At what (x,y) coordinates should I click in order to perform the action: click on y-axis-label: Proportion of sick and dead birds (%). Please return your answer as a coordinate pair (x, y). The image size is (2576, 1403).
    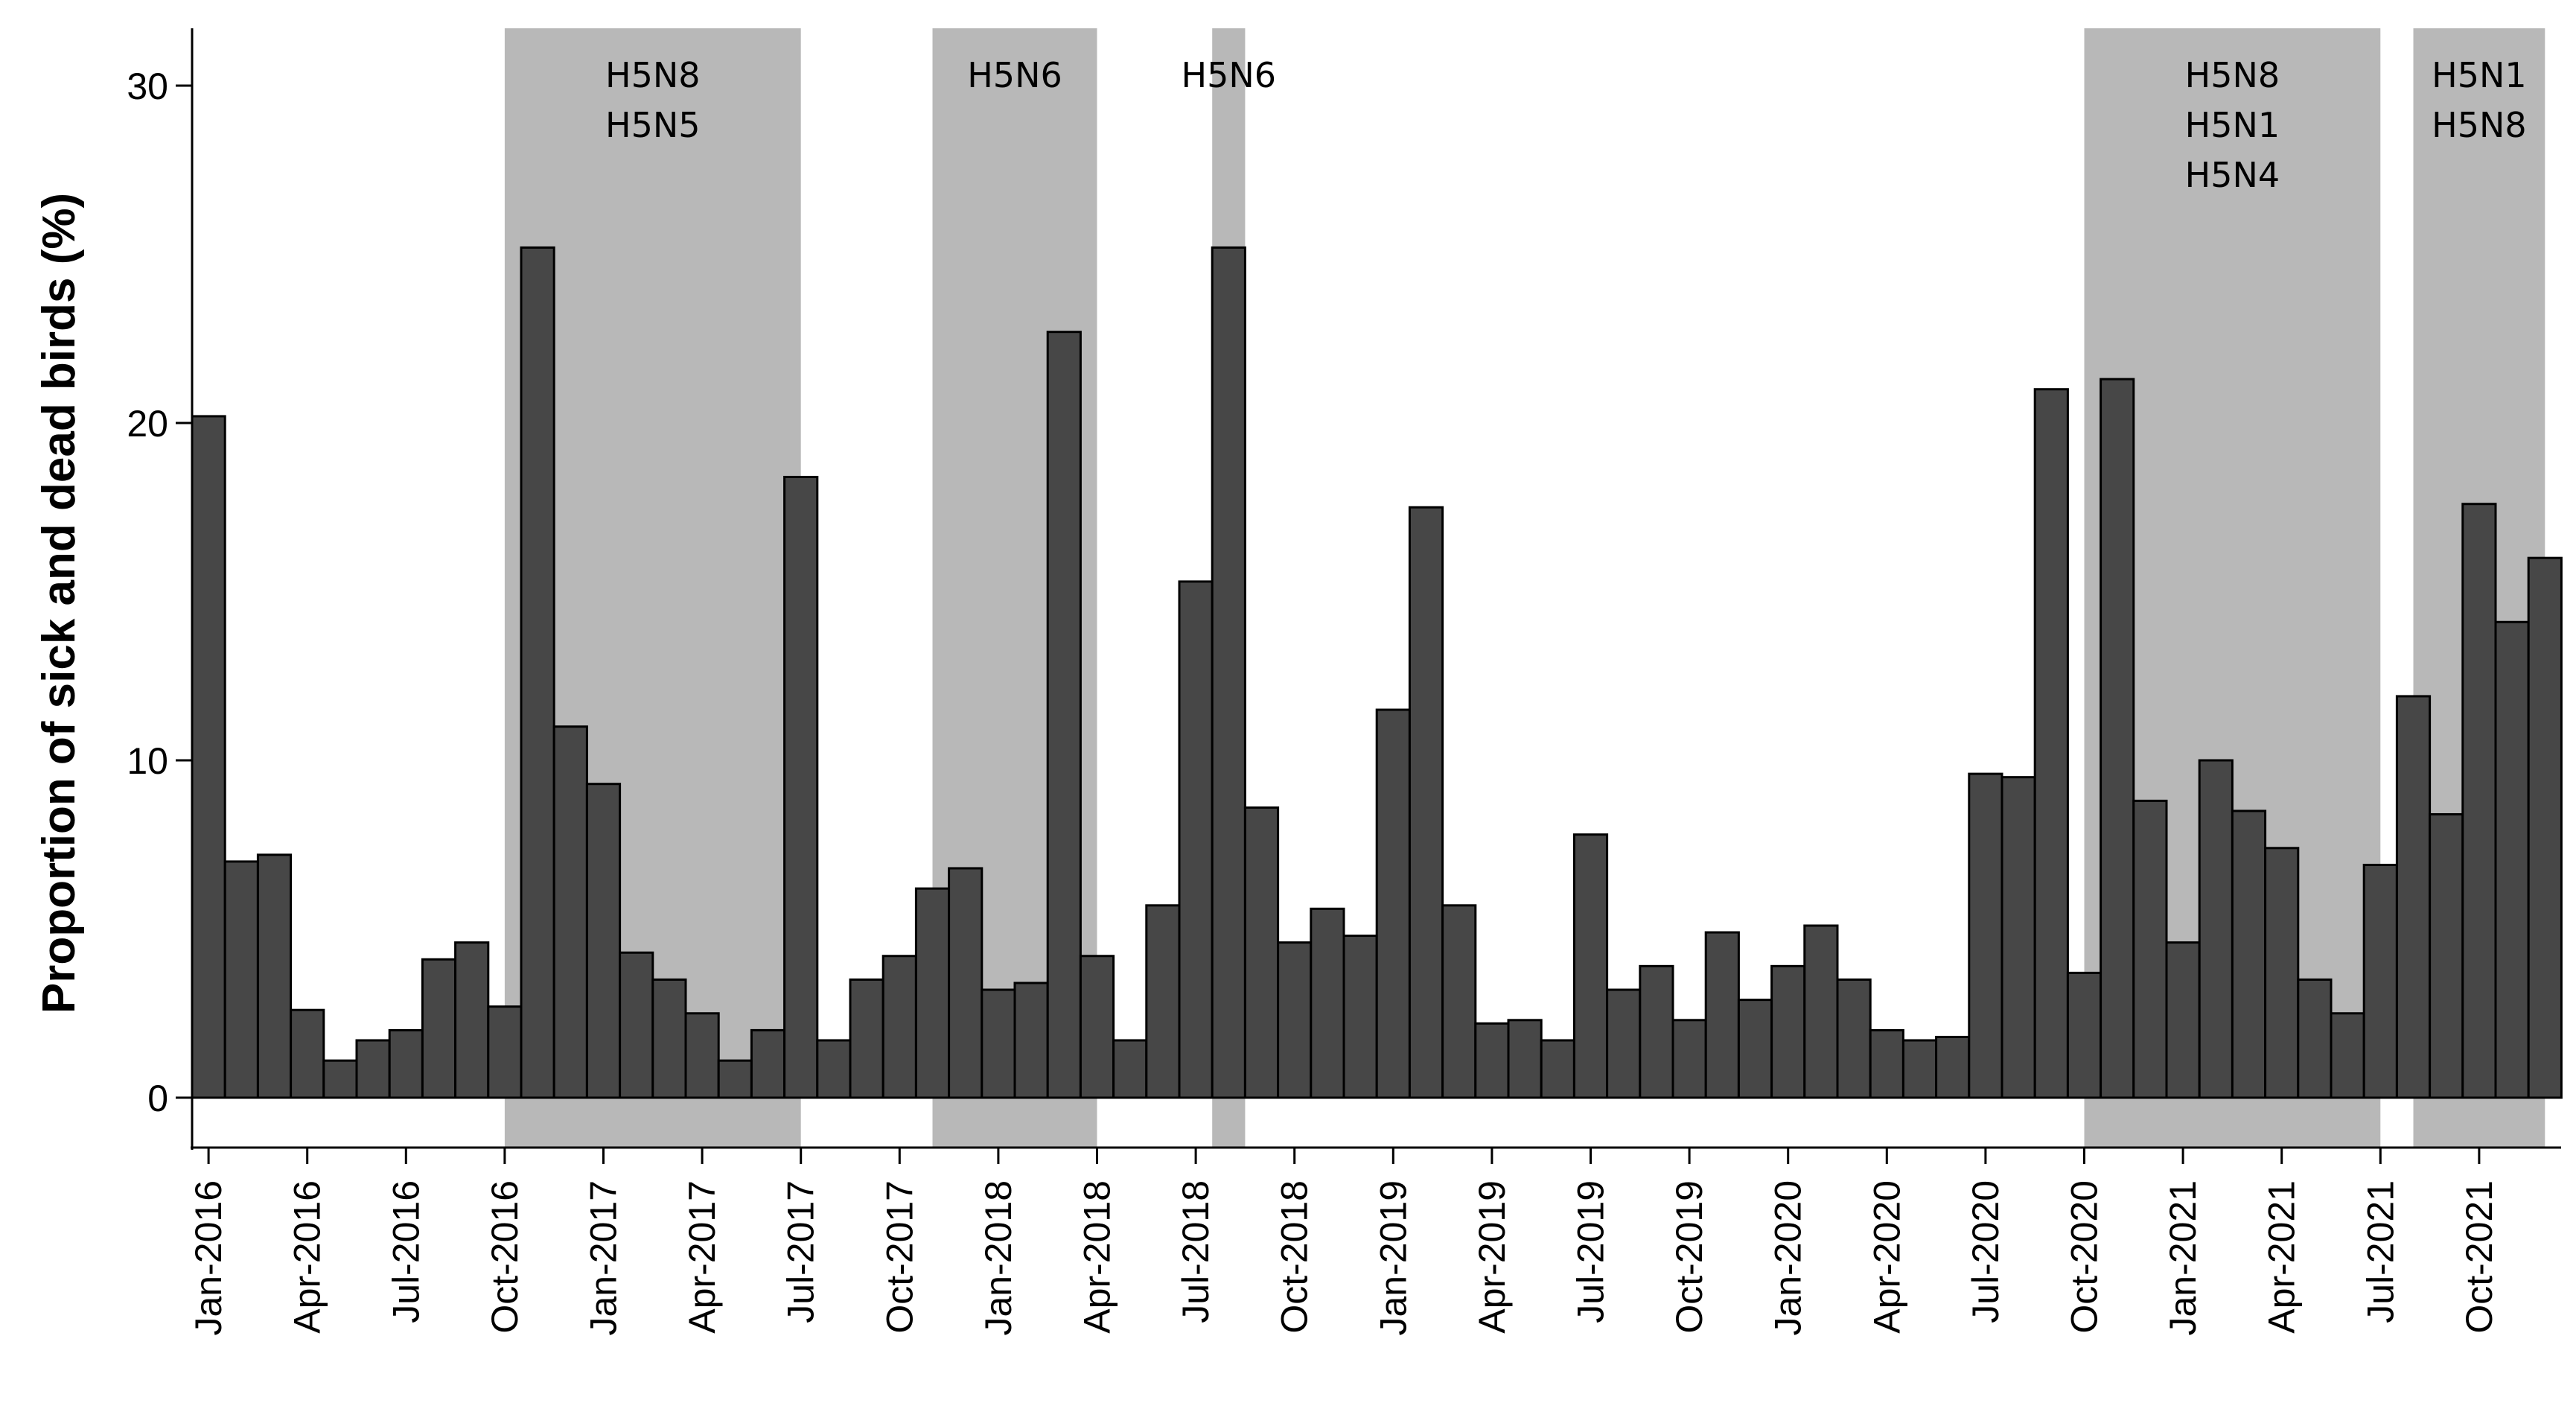
    Looking at the image, I should click on (59, 603).